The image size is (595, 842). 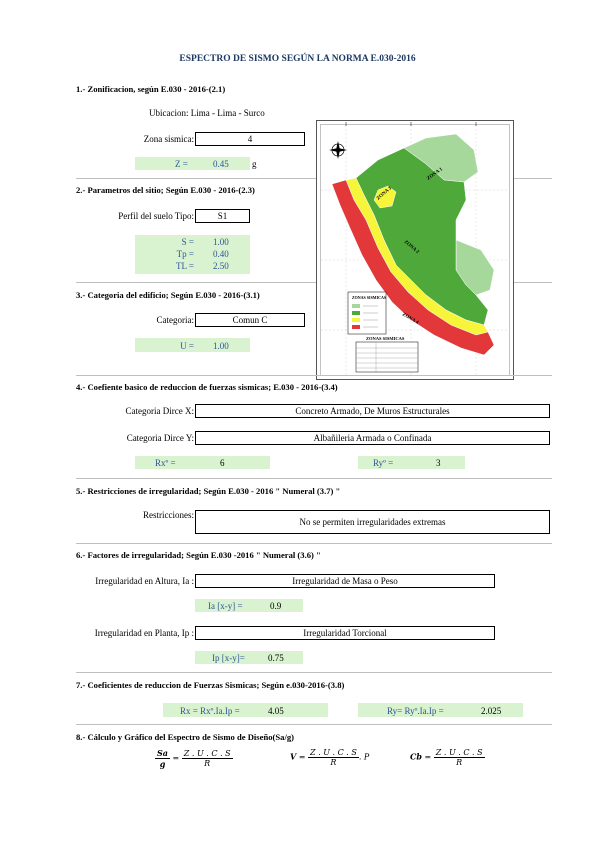 I want to click on z-value: 0.45, so click(x=221, y=164).